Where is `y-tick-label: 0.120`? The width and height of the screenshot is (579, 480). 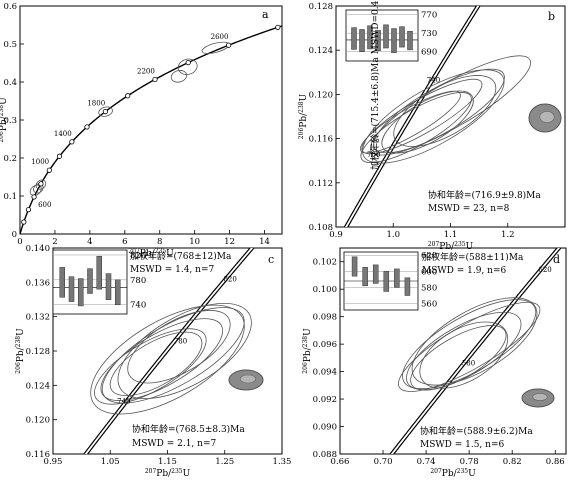 y-tick-label: 0.120 is located at coordinates (321, 95).